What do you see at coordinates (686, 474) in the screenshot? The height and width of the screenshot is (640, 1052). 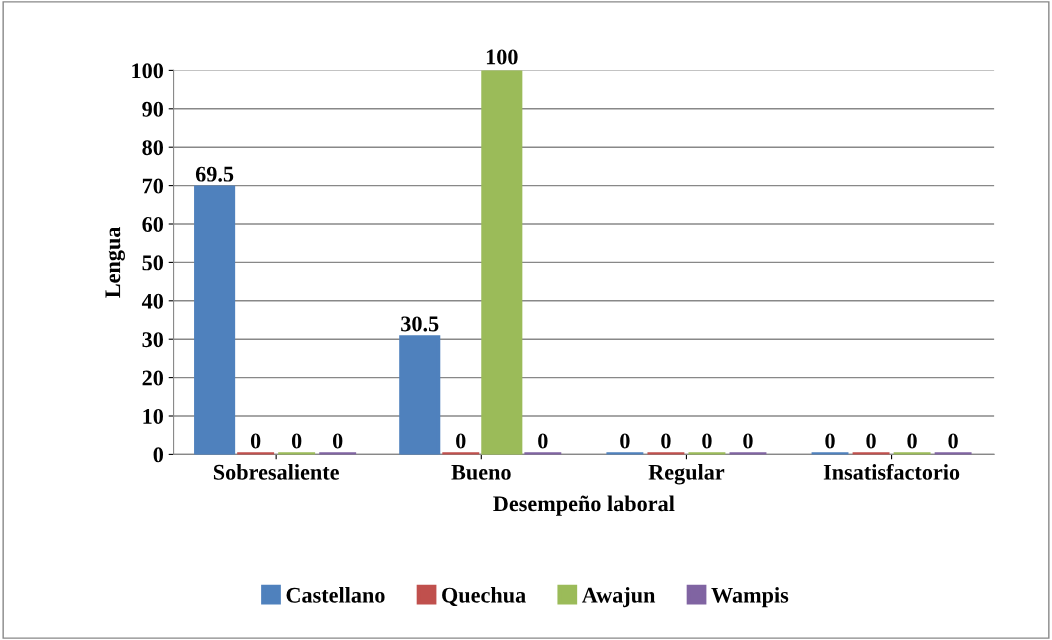 I see `x-tick-label: Regular` at bounding box center [686, 474].